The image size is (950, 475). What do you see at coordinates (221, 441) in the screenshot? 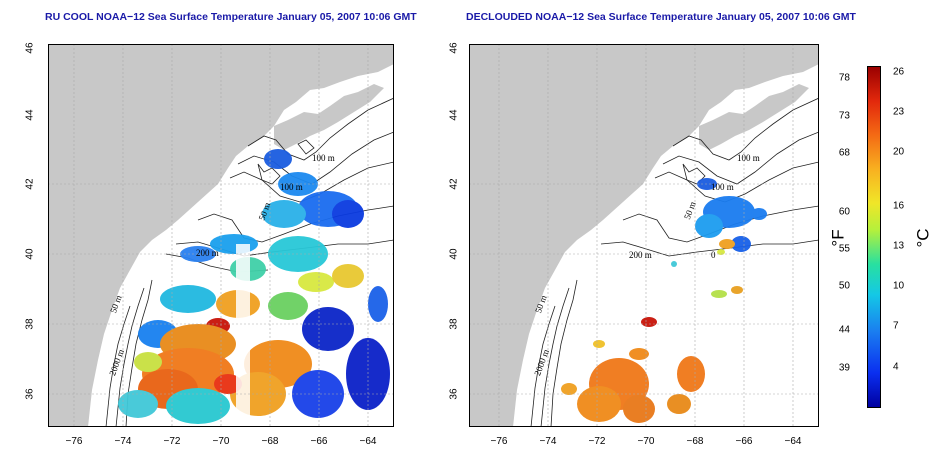
I see `x-tick-left: −70` at bounding box center [221, 441].